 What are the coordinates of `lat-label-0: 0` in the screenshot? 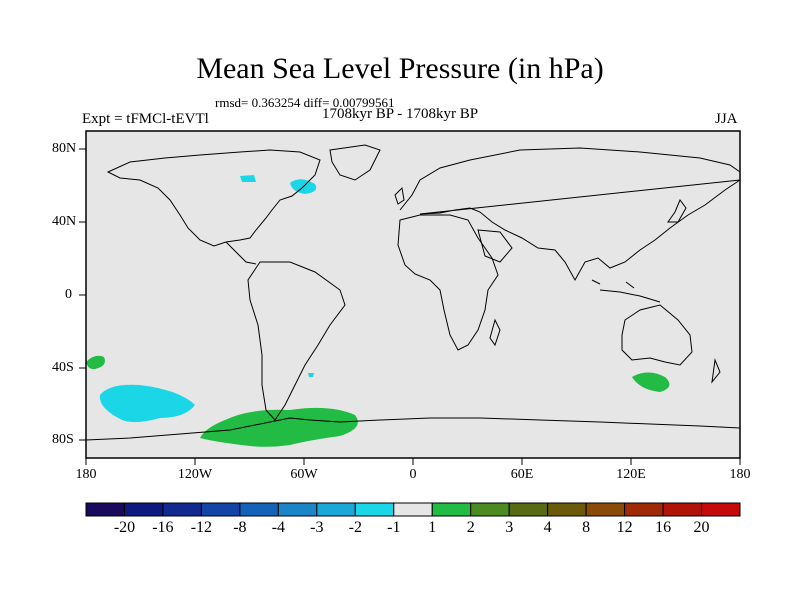 It's located at (68, 294).